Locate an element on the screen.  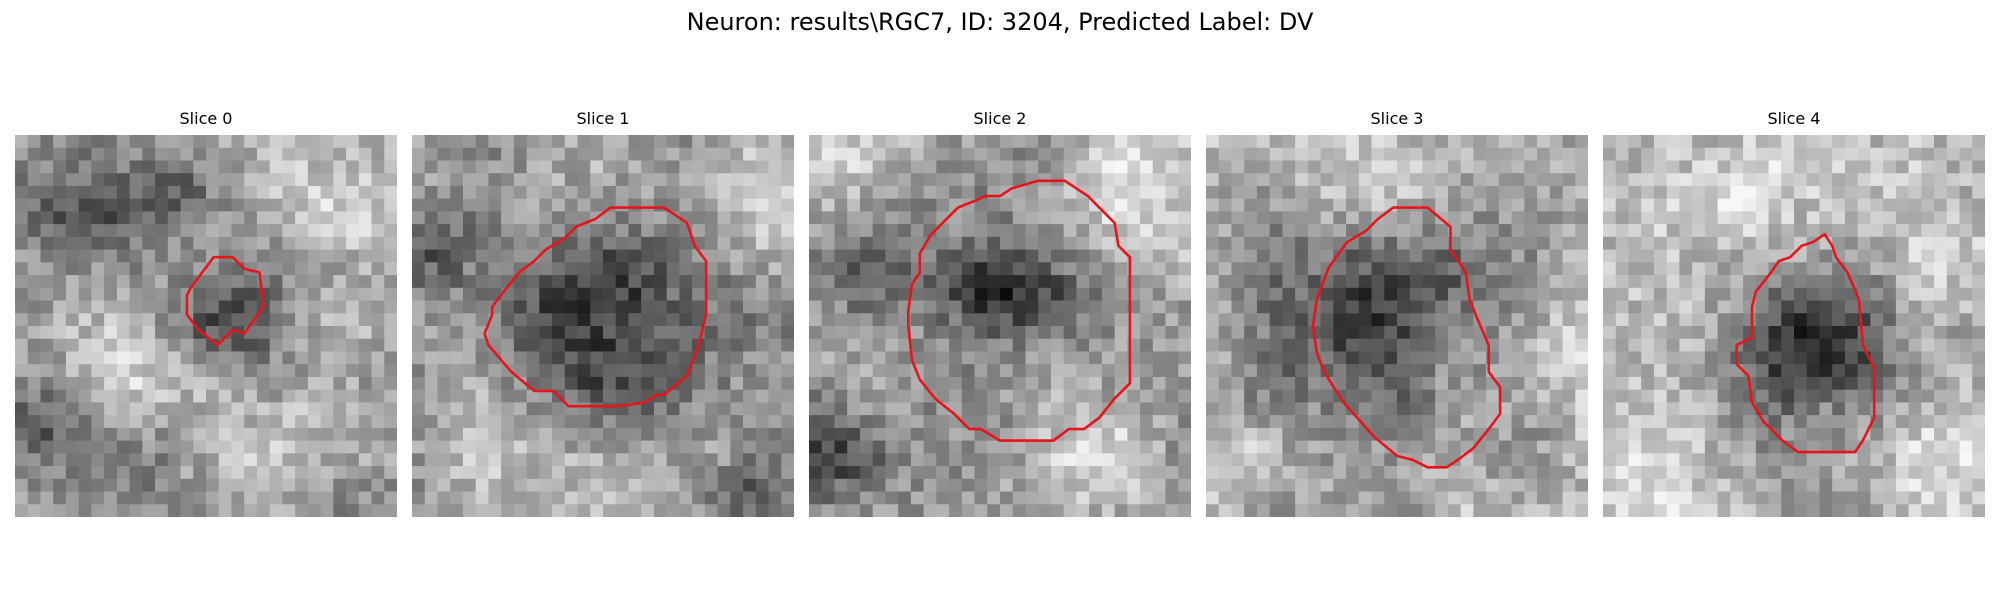
slice-panel-4: Slice 4 is located at coordinates (1794, 312).